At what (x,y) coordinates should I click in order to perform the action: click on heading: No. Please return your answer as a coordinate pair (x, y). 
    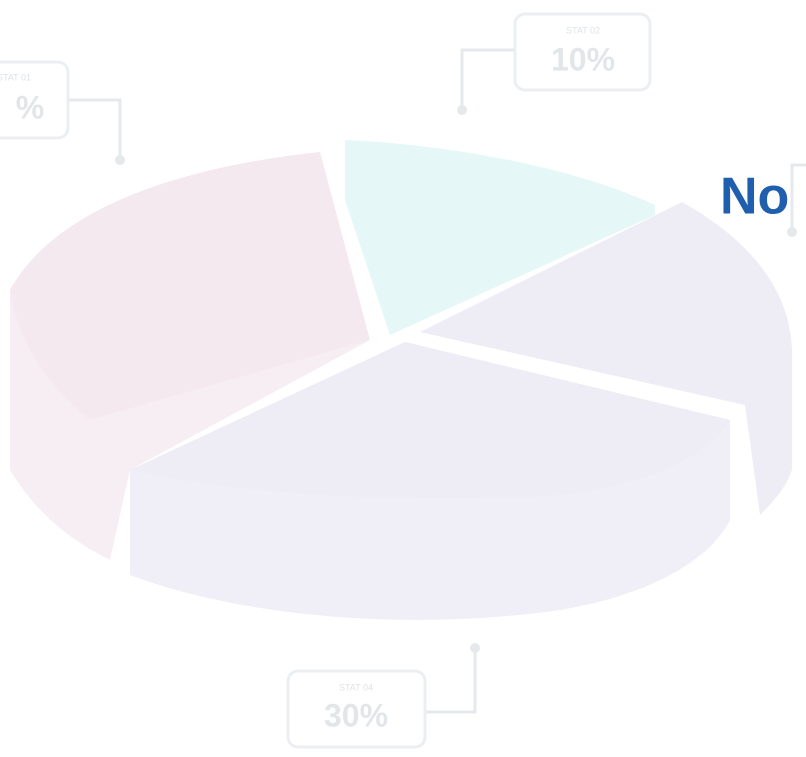
    Looking at the image, I should click on (754, 197).